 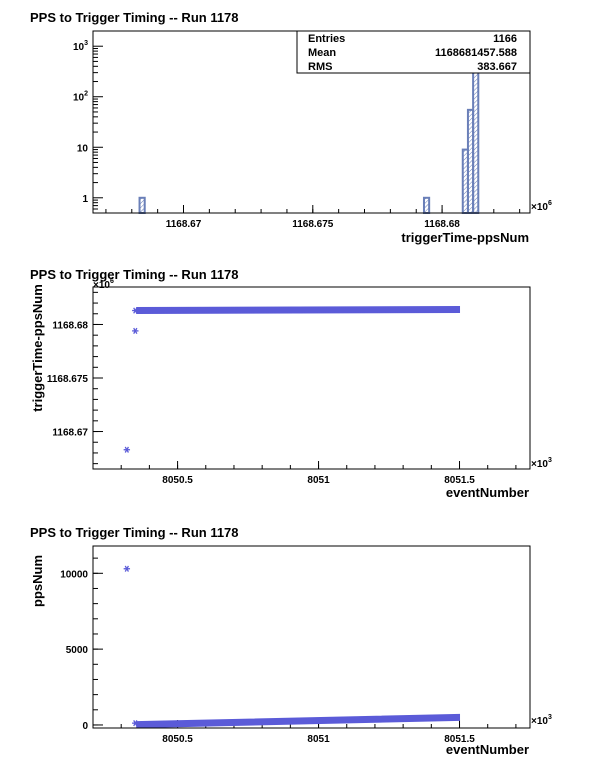 I want to click on stats-entries-label: Entries, so click(x=326, y=39).